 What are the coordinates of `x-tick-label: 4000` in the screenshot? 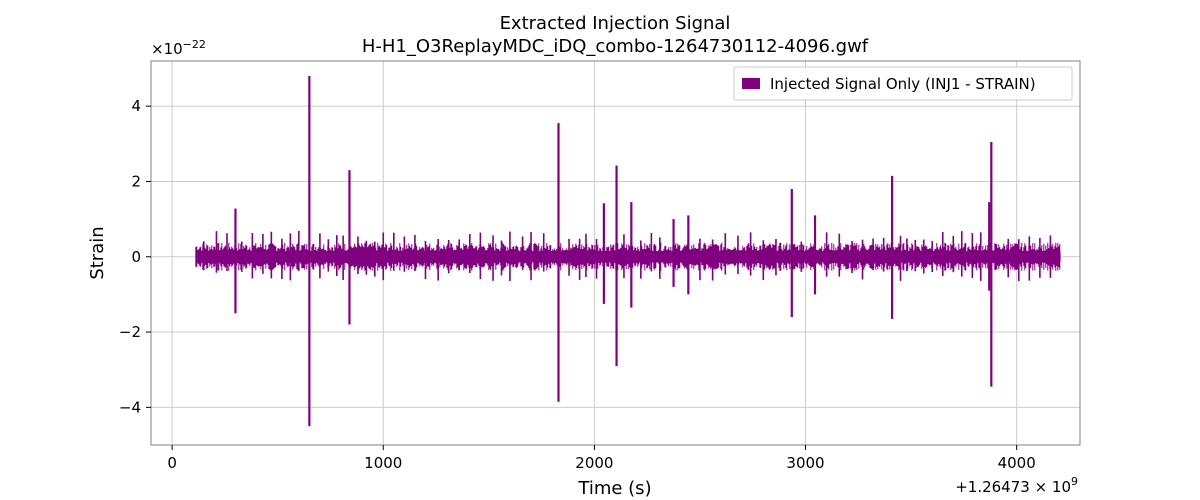 It's located at (1017, 463).